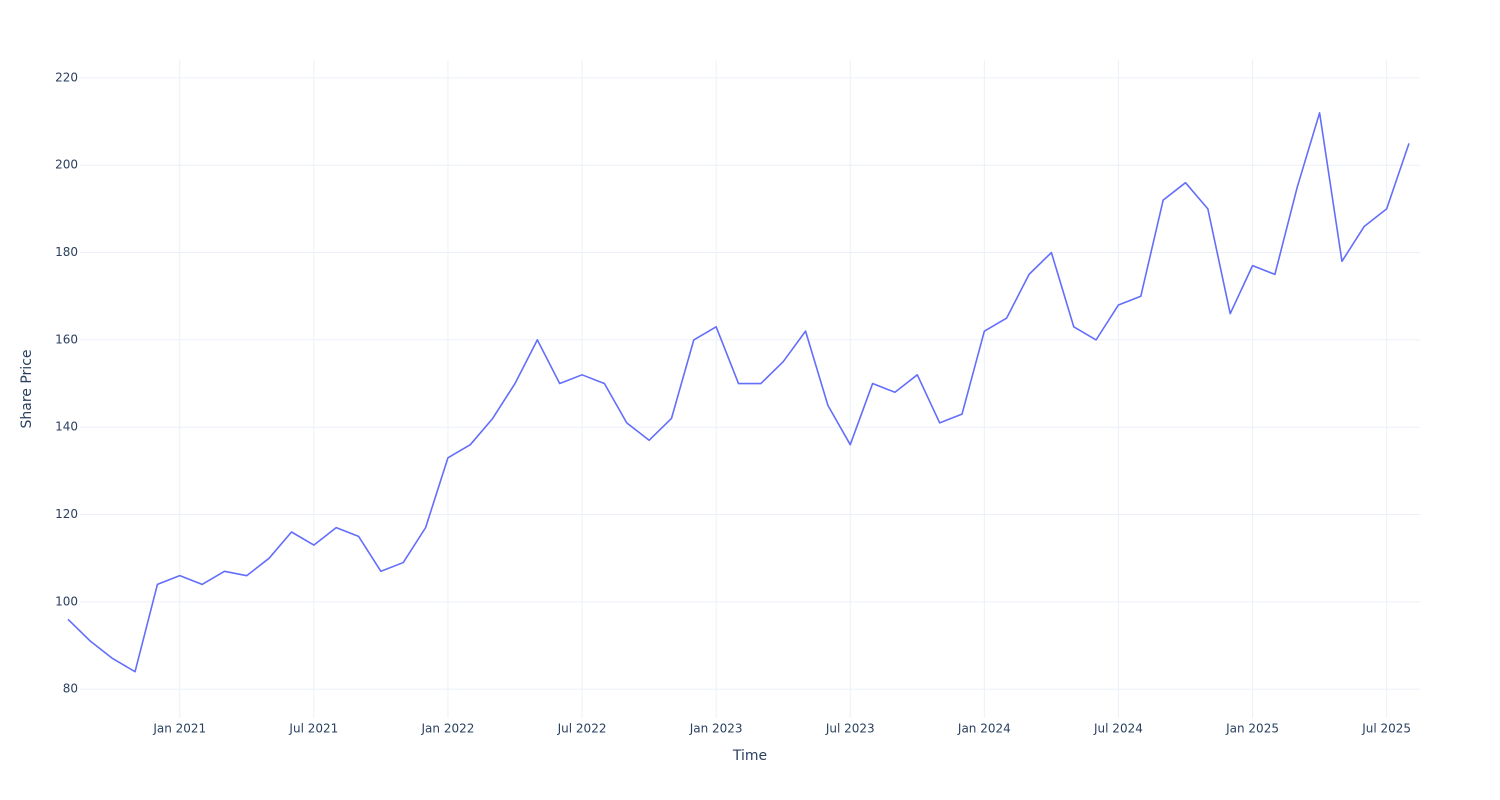  I want to click on x-tick-label: Jul 2024, so click(1118, 729).